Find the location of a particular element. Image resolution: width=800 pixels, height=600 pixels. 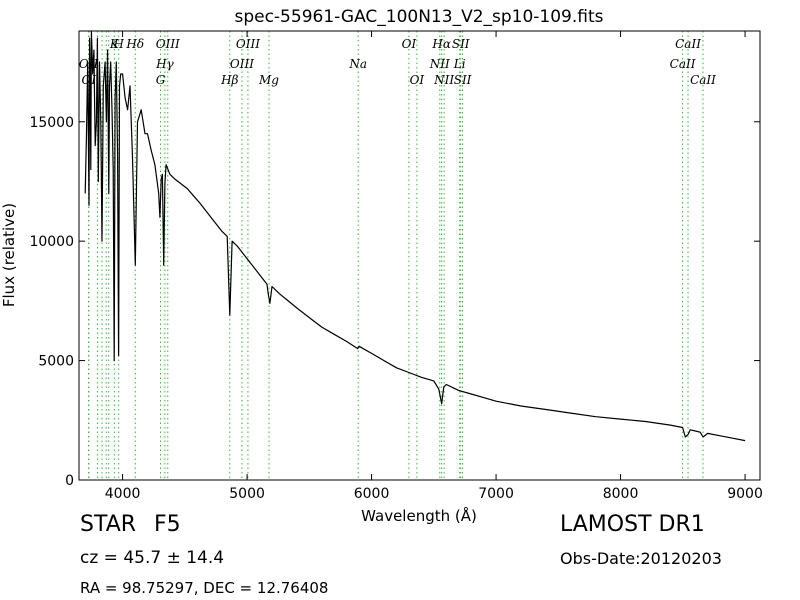

chart-title: spec-55961-GAC_100N13_V2_sp10-109.fits is located at coordinates (418, 17).